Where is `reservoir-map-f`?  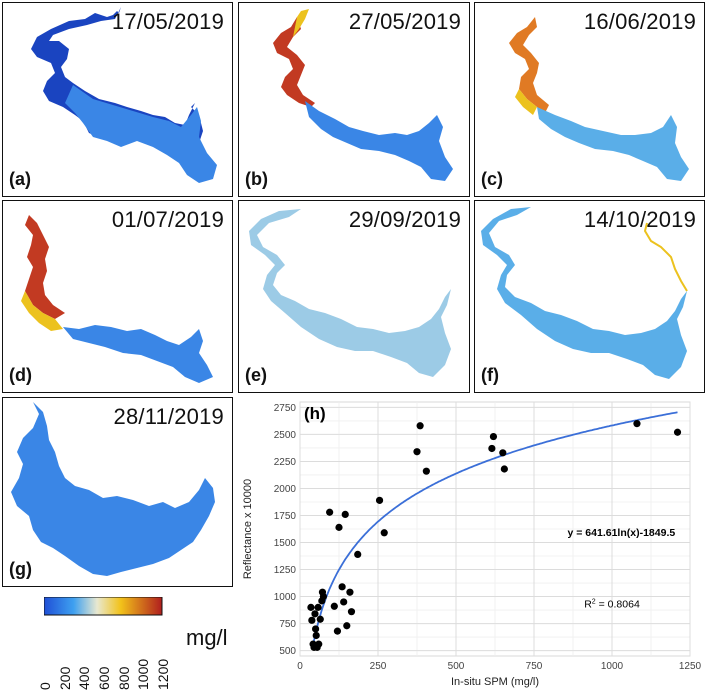 reservoir-map-f is located at coordinates (584, 293).